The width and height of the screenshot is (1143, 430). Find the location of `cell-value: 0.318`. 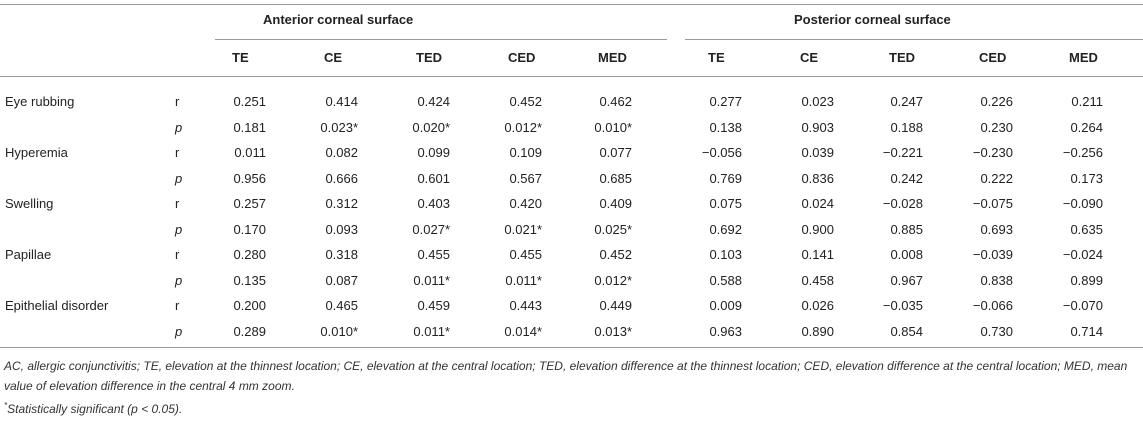

cell-value: 0.318 is located at coordinates (341, 254).